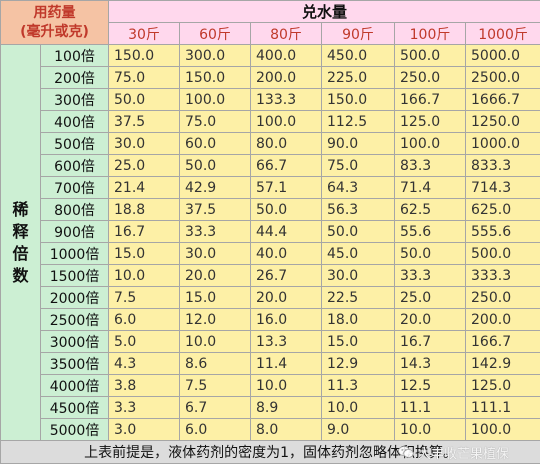 The height and width of the screenshot is (470, 540). Describe the element at coordinates (286, 187) in the screenshot. I see `dosage-value-cell: 57.1` at that location.